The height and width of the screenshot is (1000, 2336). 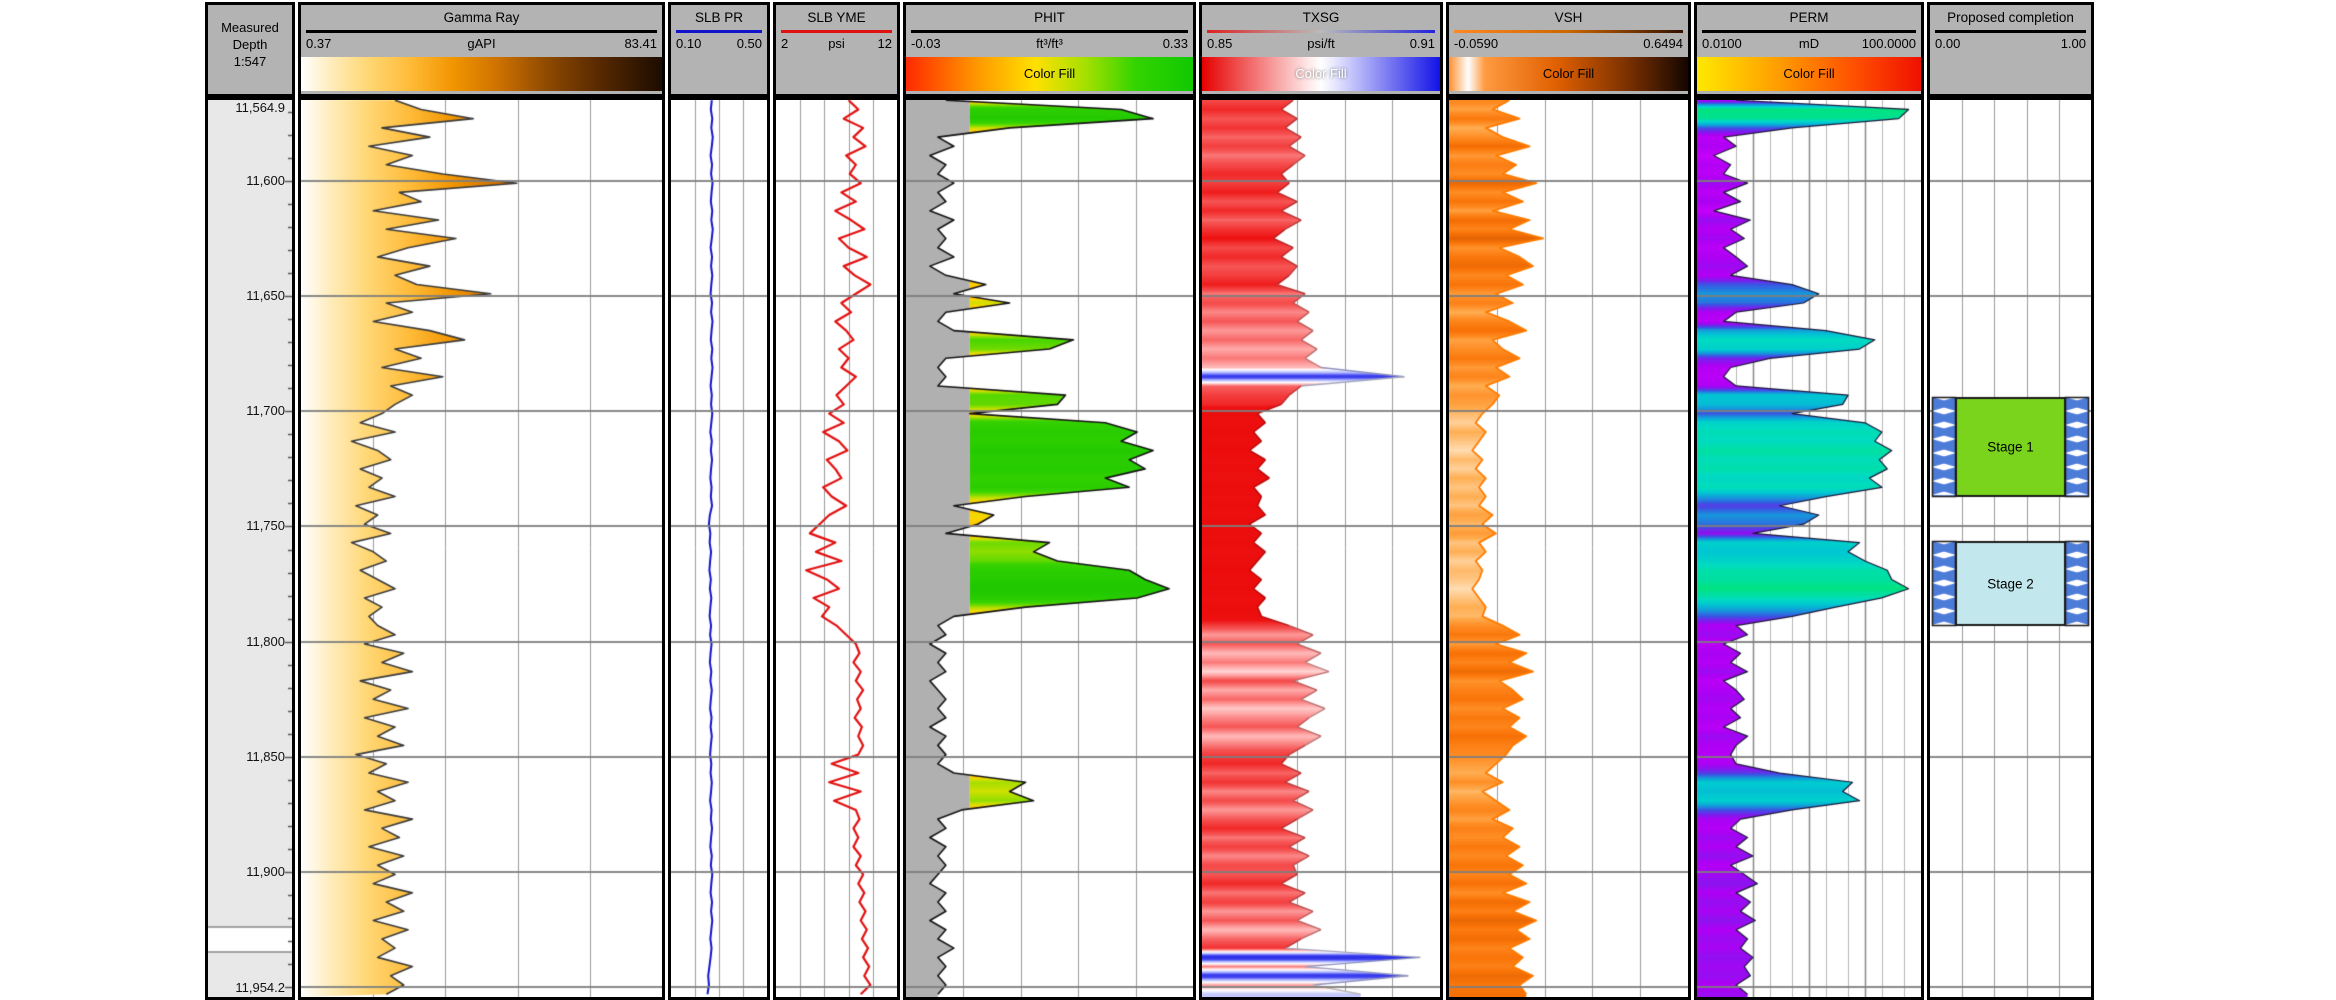 I want to click on track-scale-max: 1.00, so click(x=2073, y=43).